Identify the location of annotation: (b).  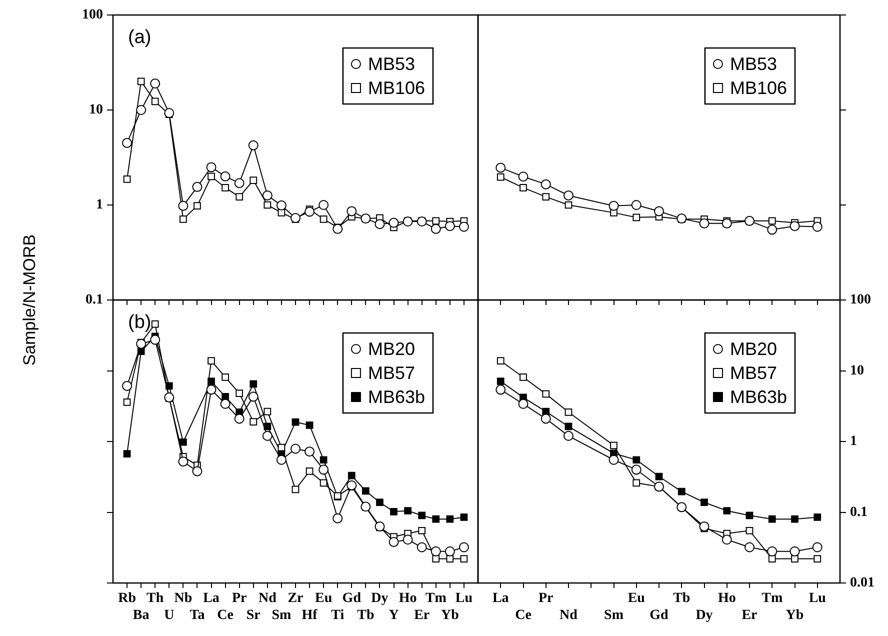
(140, 322).